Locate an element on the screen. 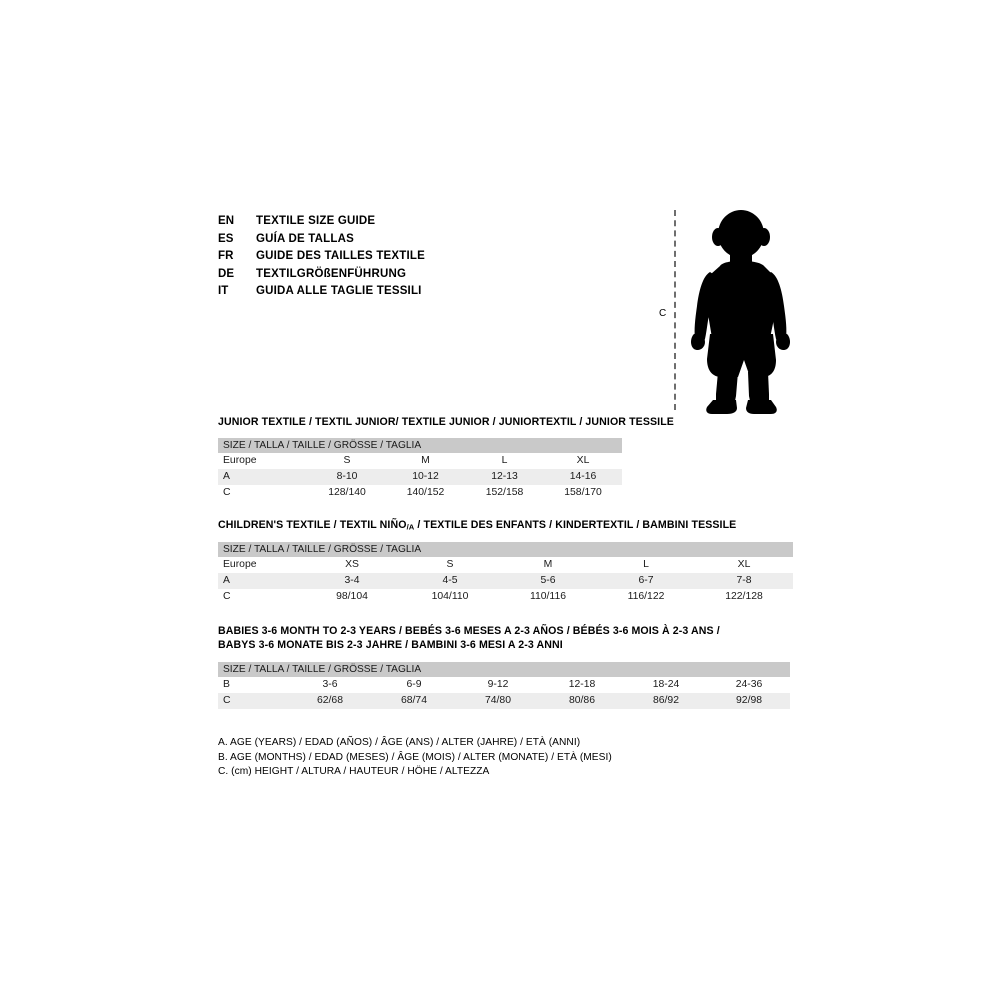 The width and height of the screenshot is (1000, 1000). junior-size-xs-or-s: S is located at coordinates (347, 461).